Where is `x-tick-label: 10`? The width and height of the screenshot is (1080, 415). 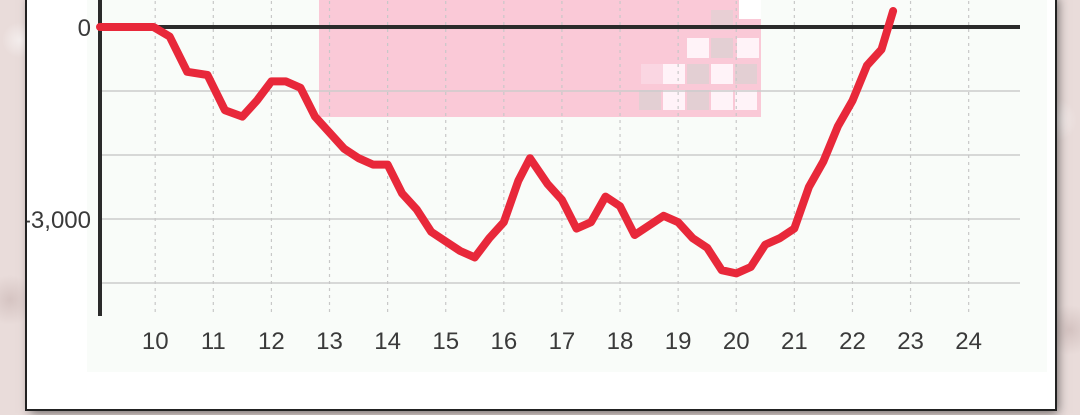 x-tick-label: 10 is located at coordinates (155, 341).